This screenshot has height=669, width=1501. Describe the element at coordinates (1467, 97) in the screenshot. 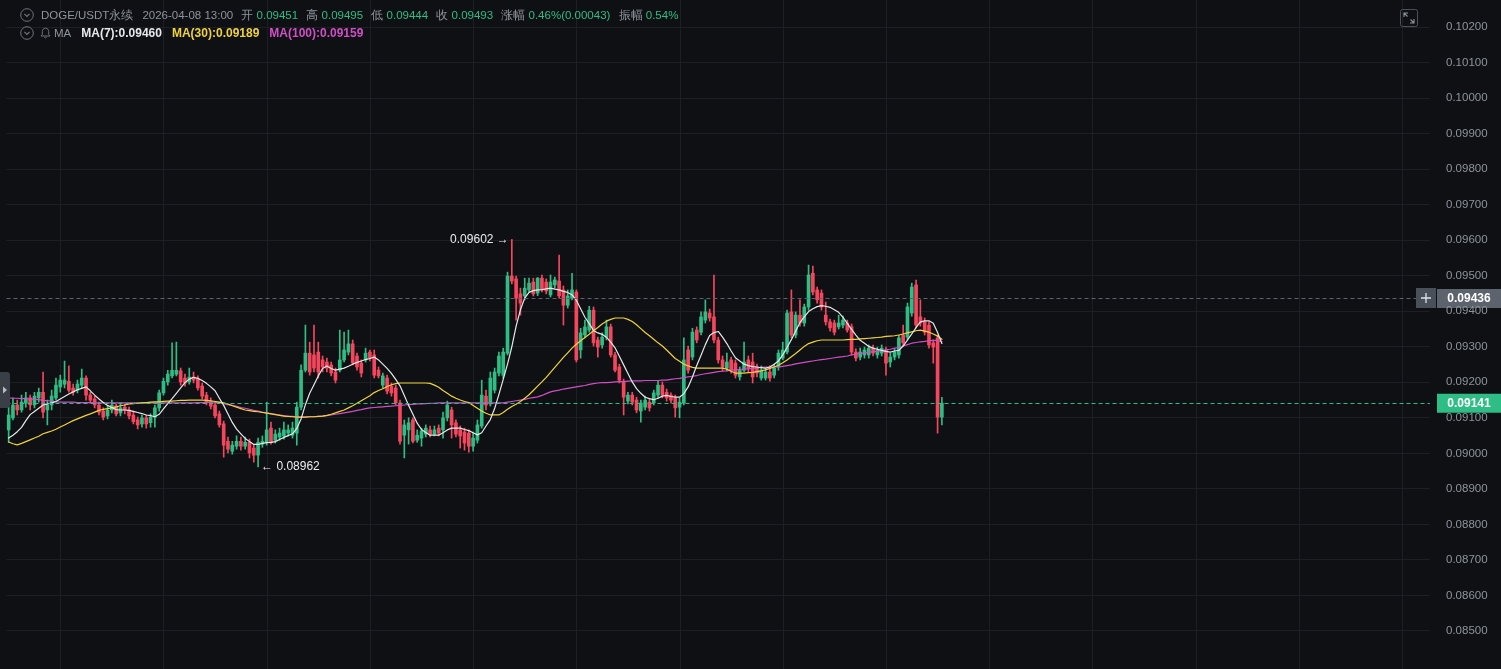

I see `y-tick-label: 0.10000` at that location.